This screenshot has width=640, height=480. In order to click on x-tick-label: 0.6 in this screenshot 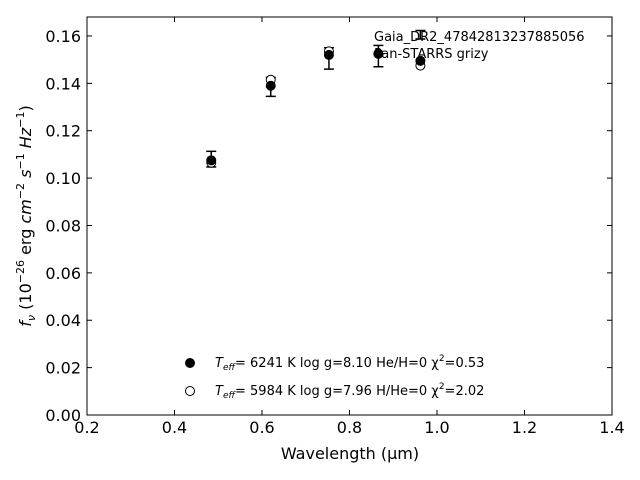, I will do `click(261, 427)`.